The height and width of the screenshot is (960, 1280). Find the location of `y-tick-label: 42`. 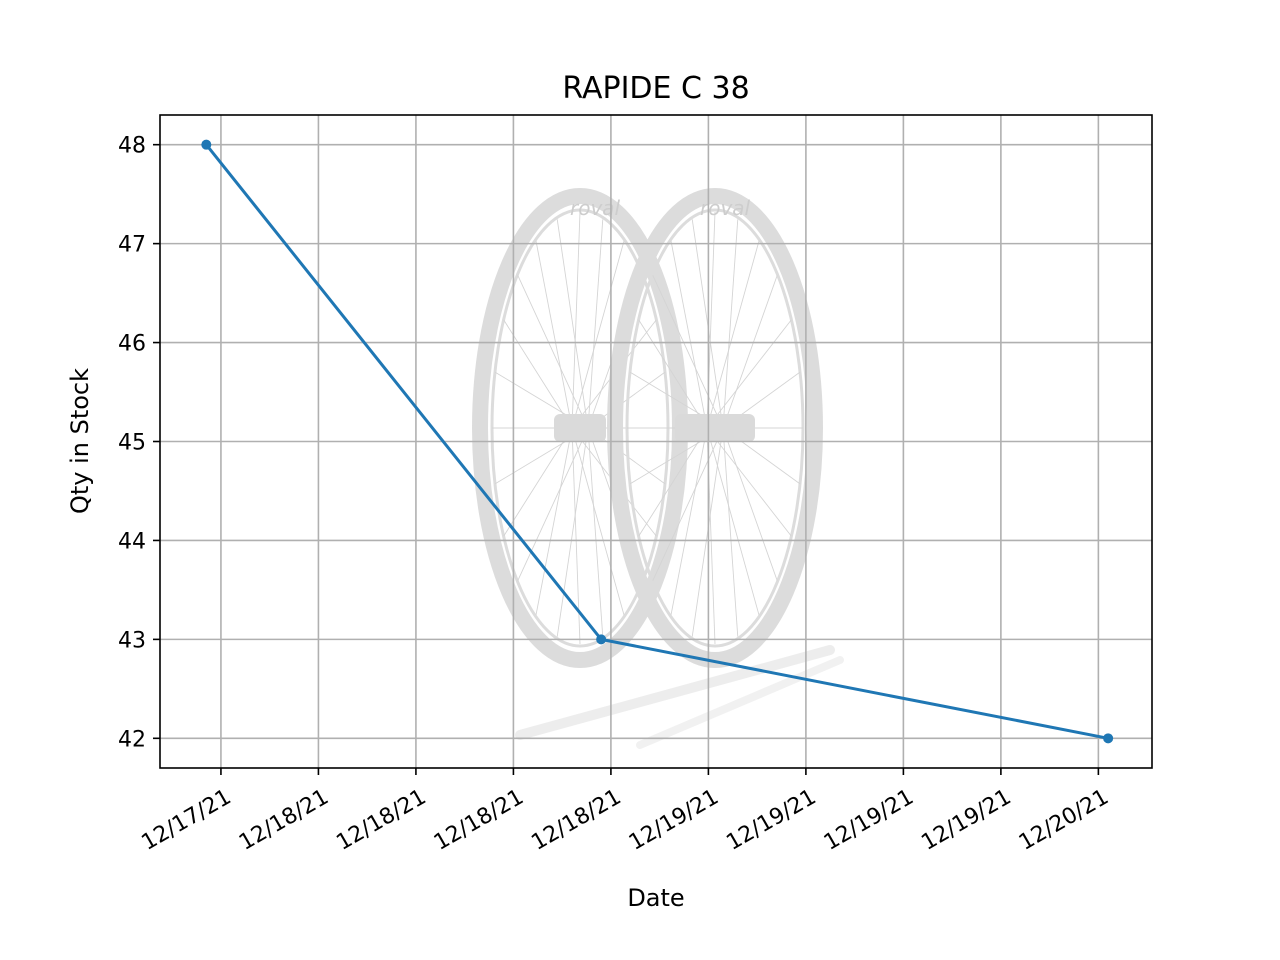

y-tick-label: 42 is located at coordinates (132, 739).